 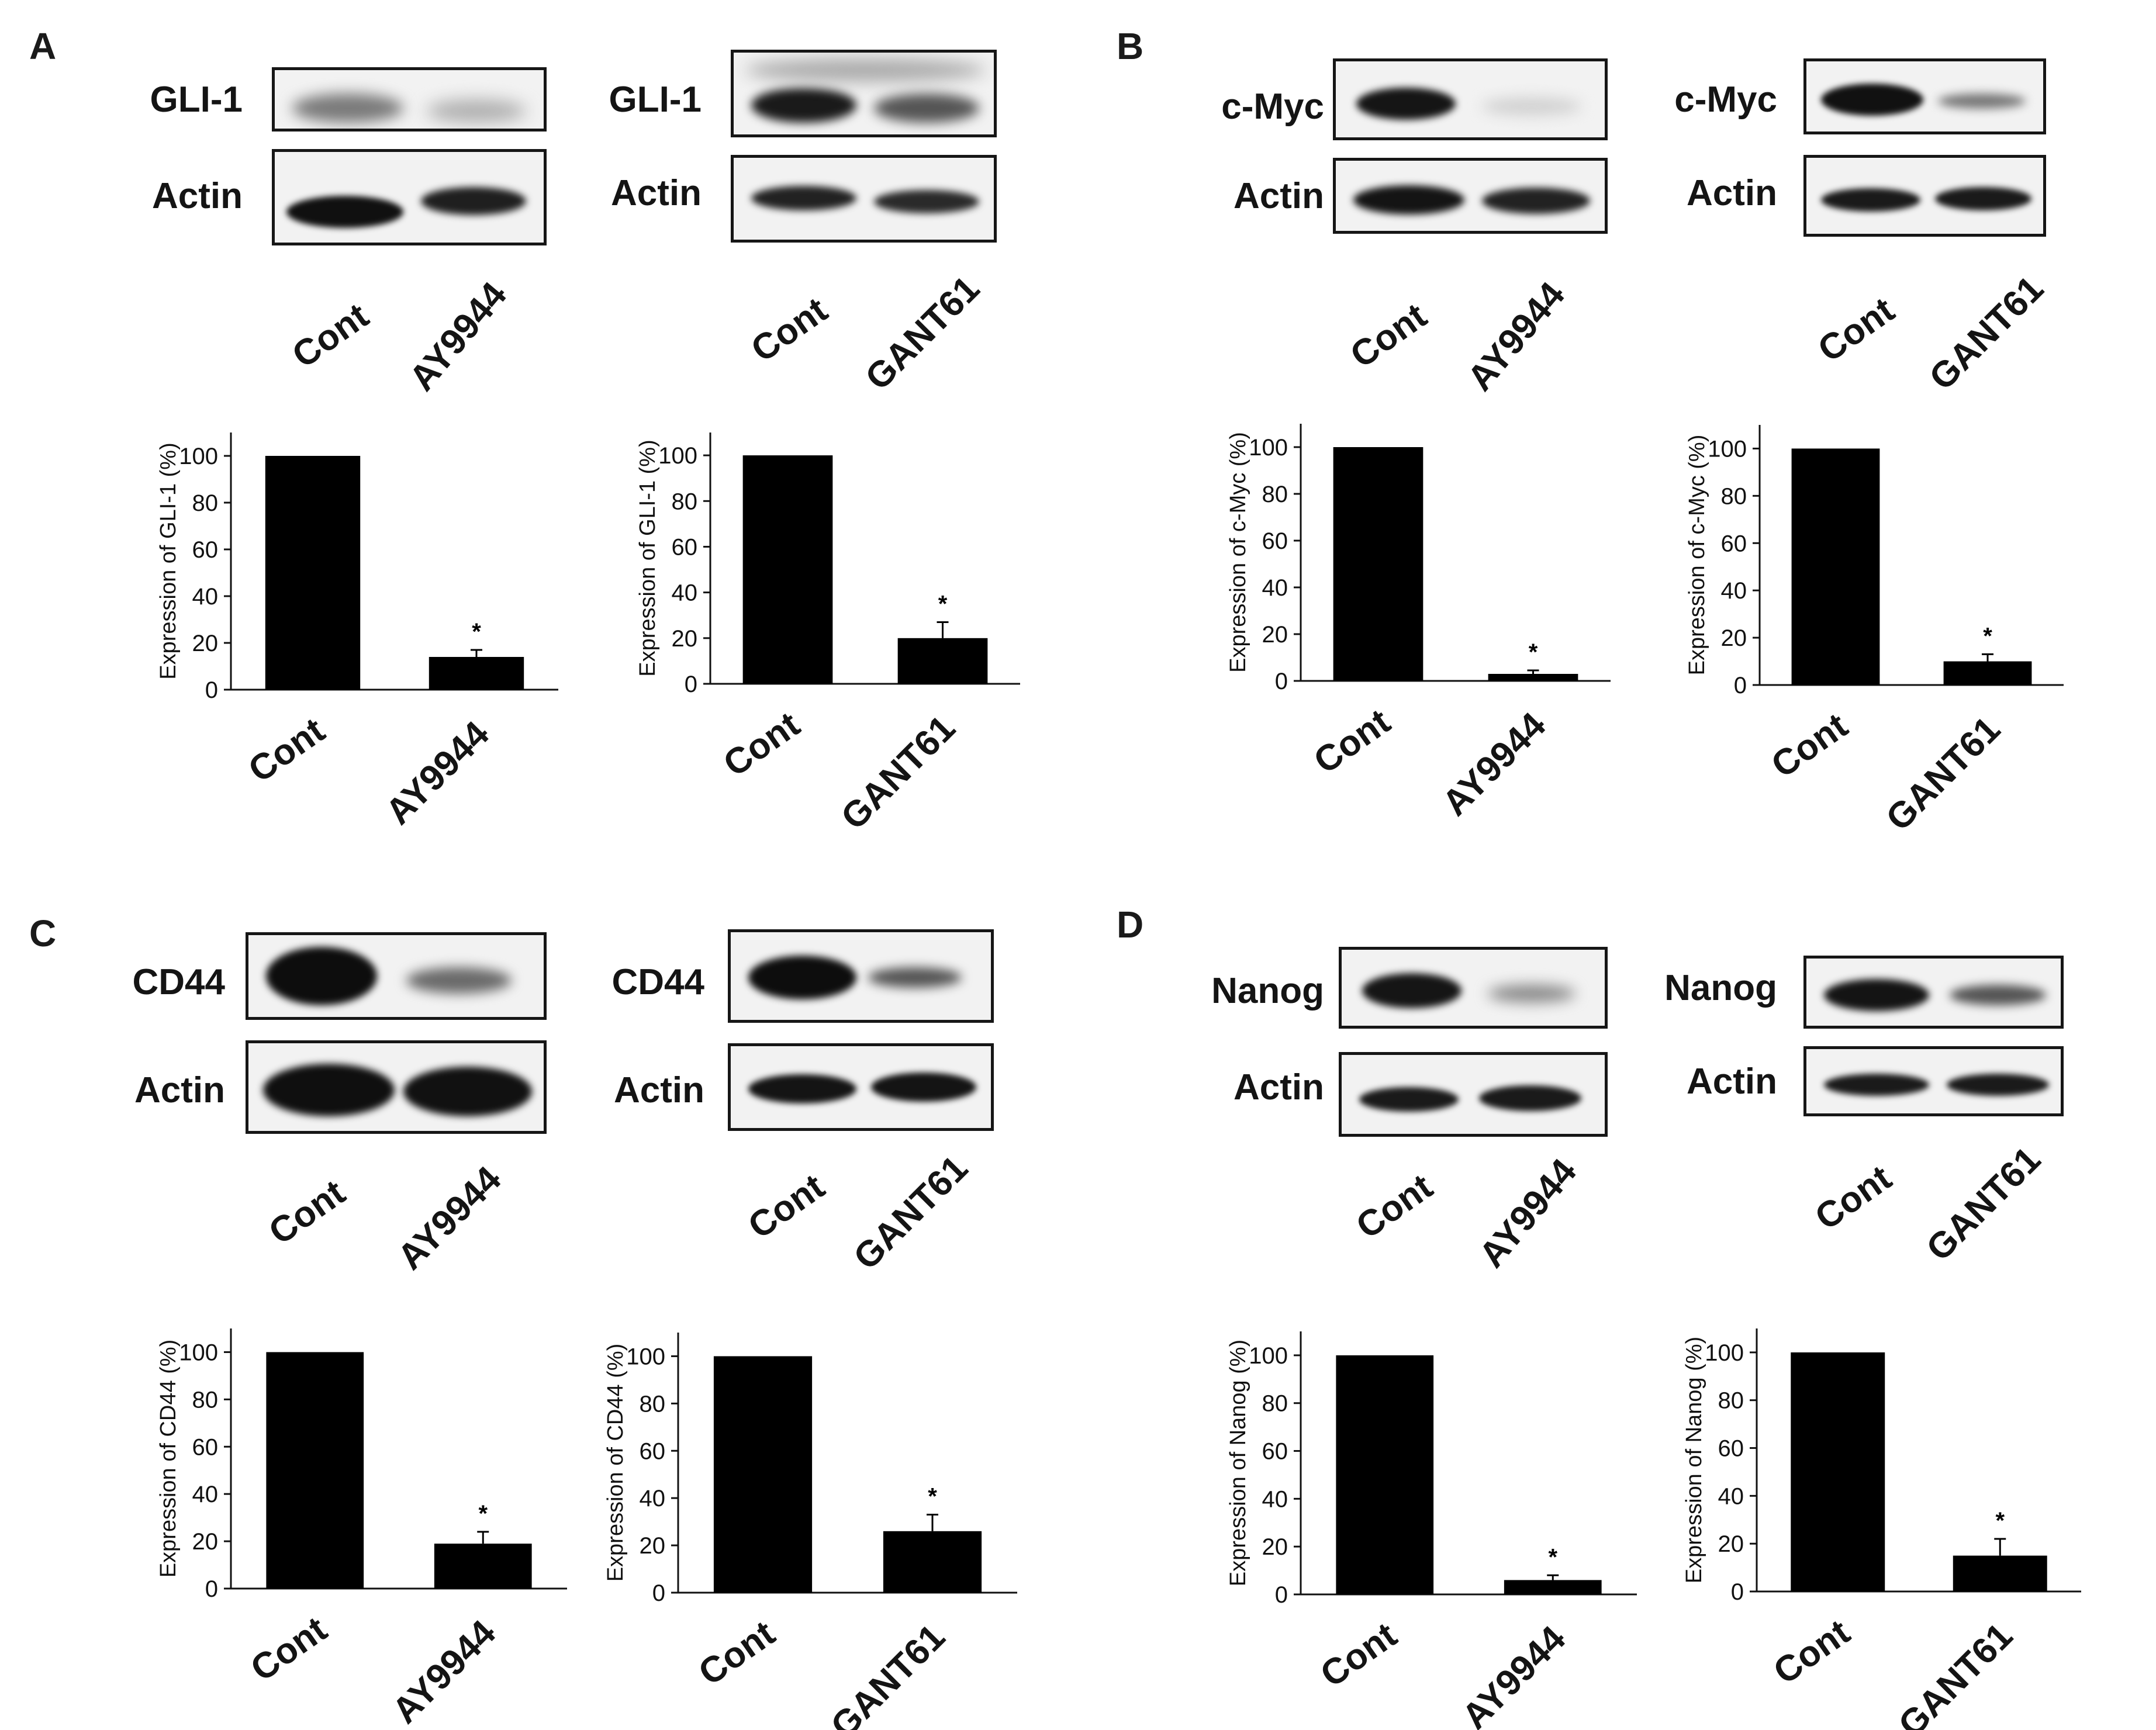 I want to click on y-axis-label: Expression of CD44 (%), so click(x=615, y=1463).